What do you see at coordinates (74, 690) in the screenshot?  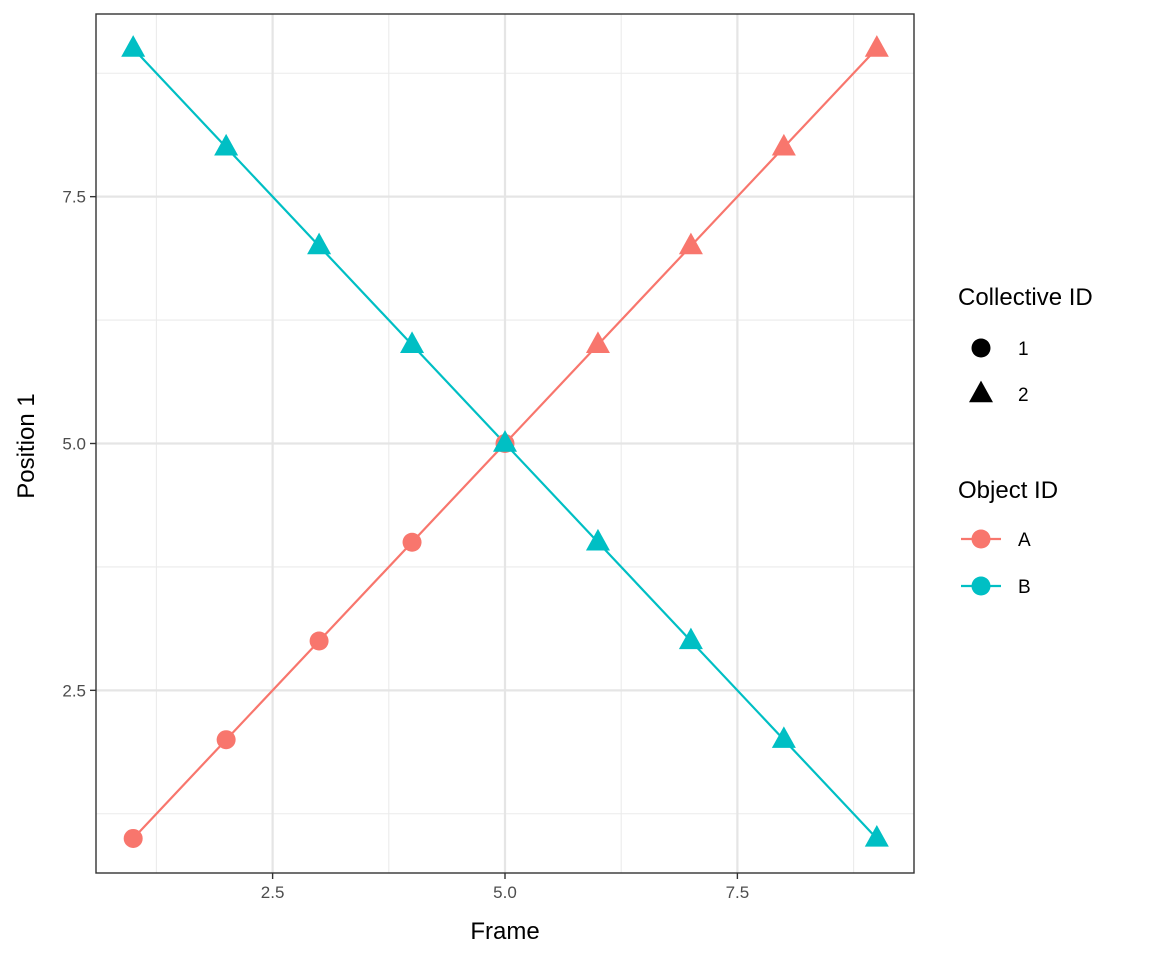 I see `y-tick-label: 2.5` at bounding box center [74, 690].